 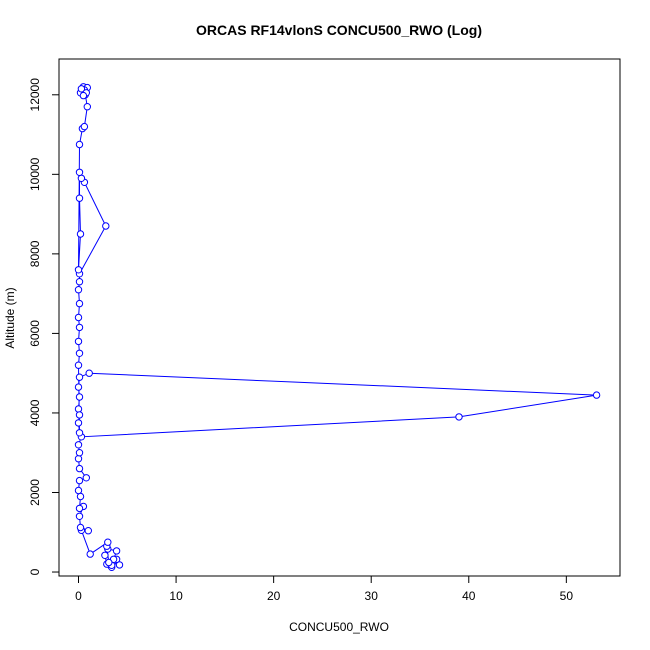 I want to click on y-tick-label: 0, so click(x=35, y=571).